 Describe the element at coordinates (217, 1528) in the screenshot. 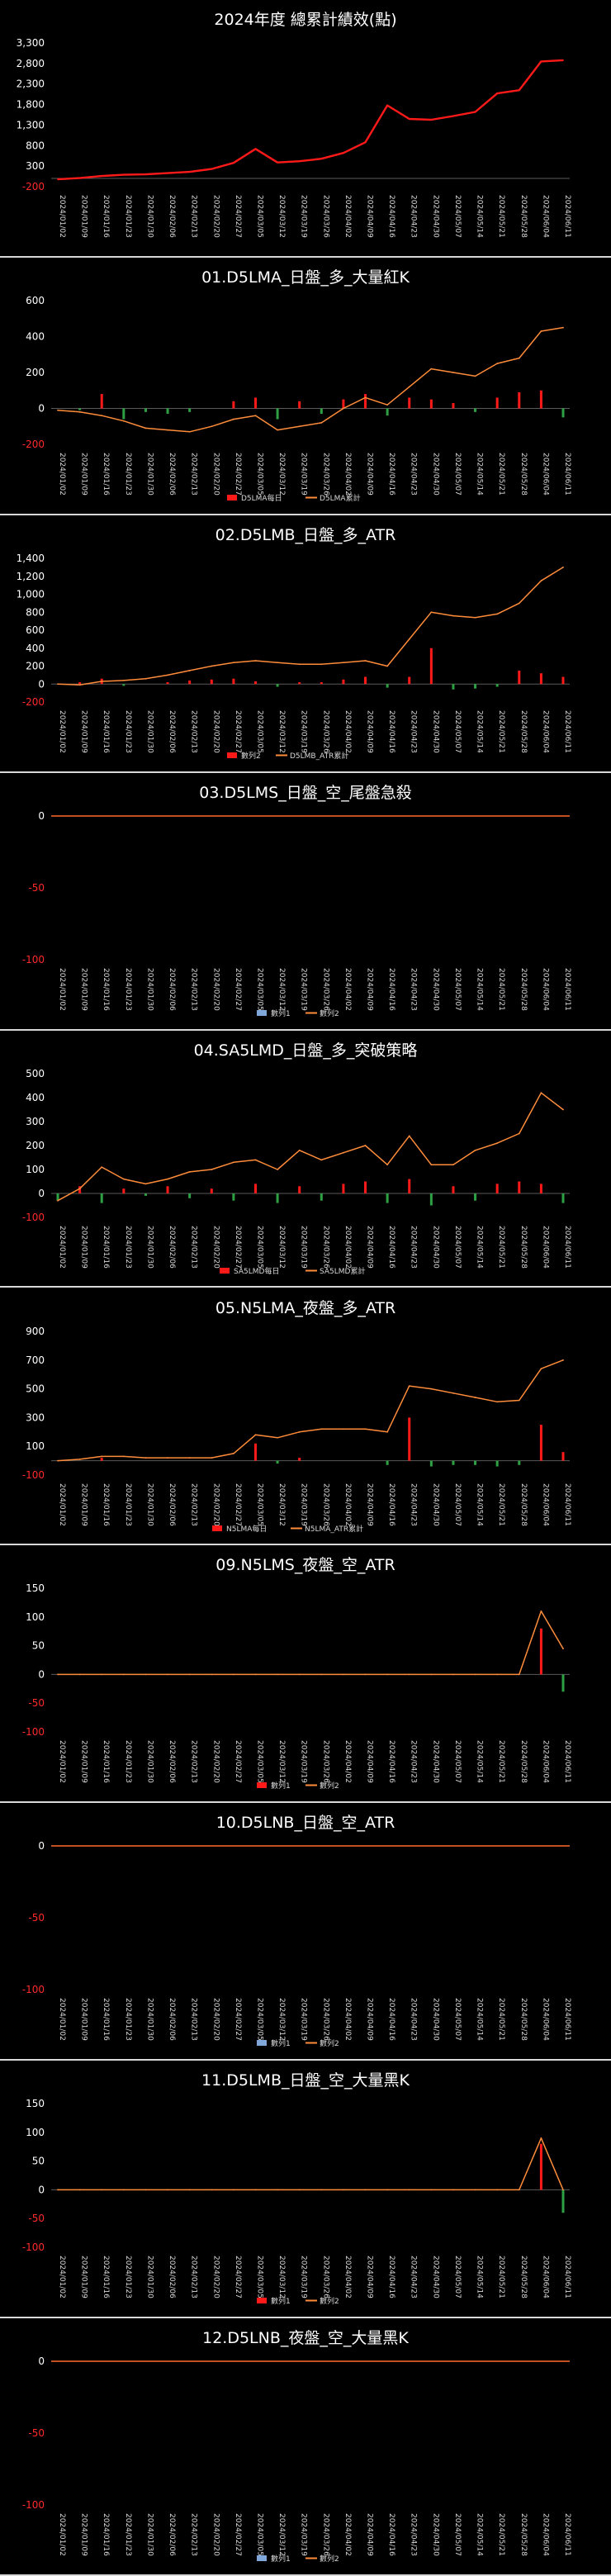

I see `legend-swatch` at that location.